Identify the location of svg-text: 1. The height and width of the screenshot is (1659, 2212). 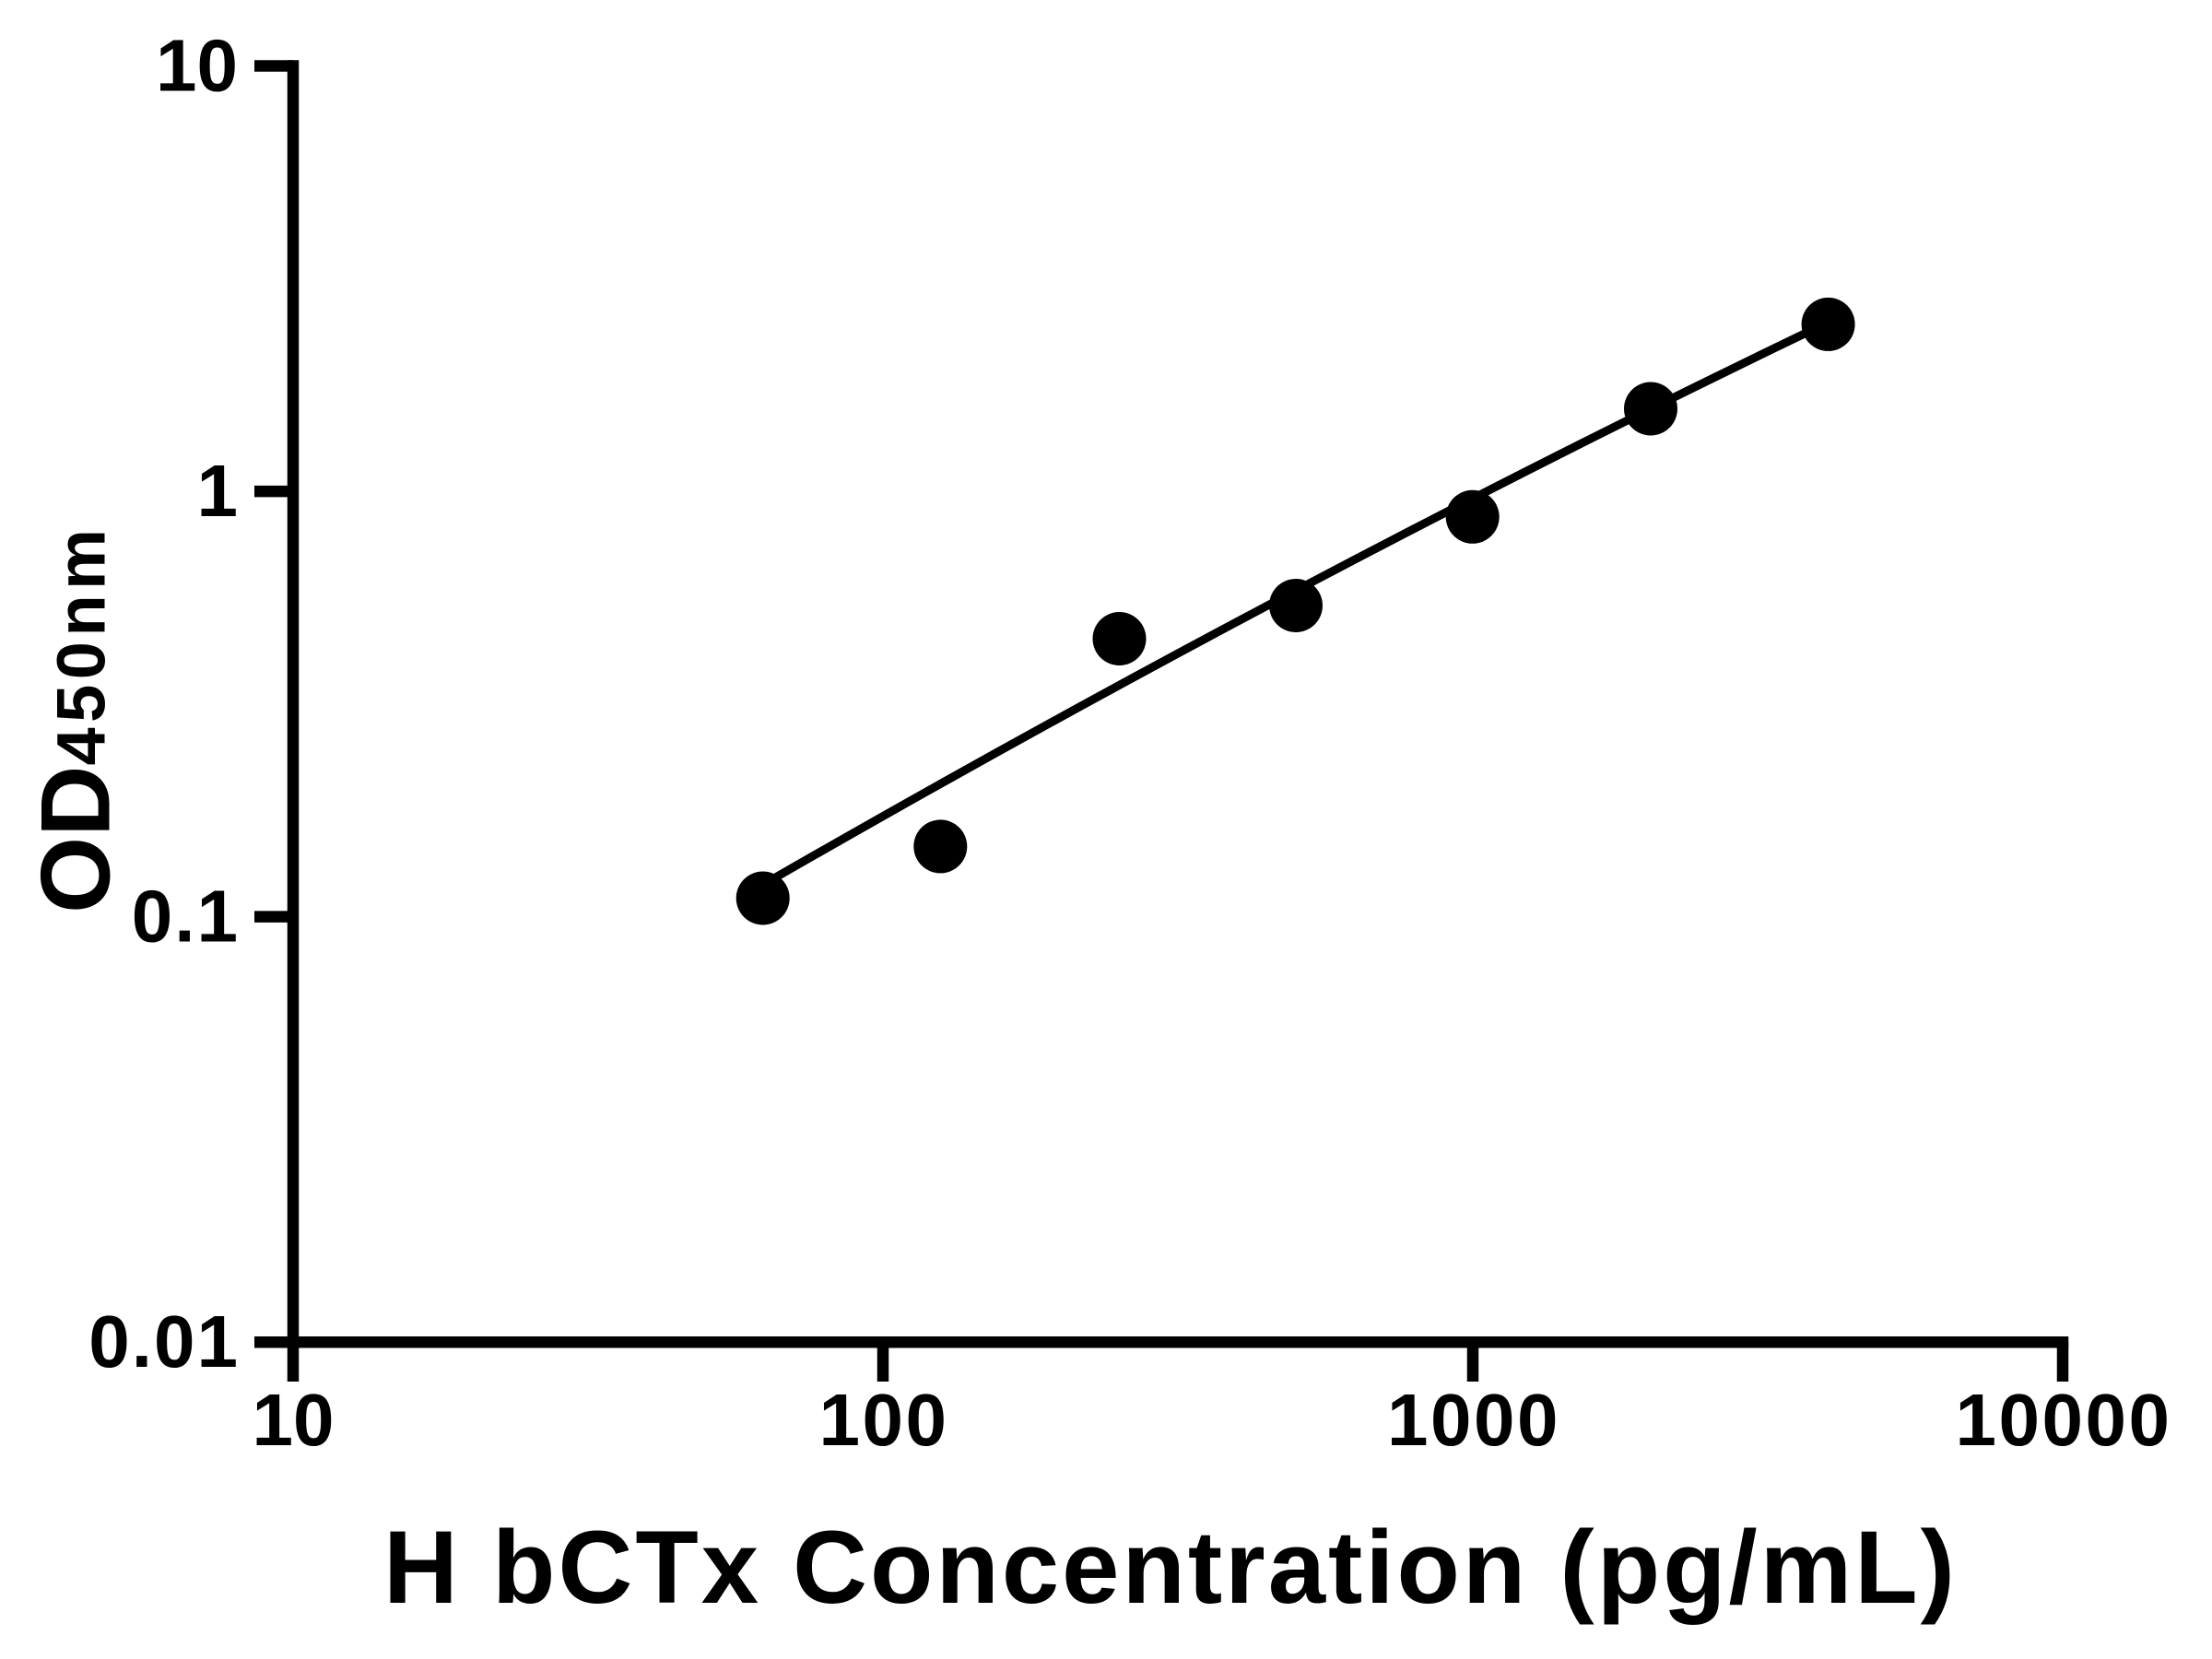
(218, 491).